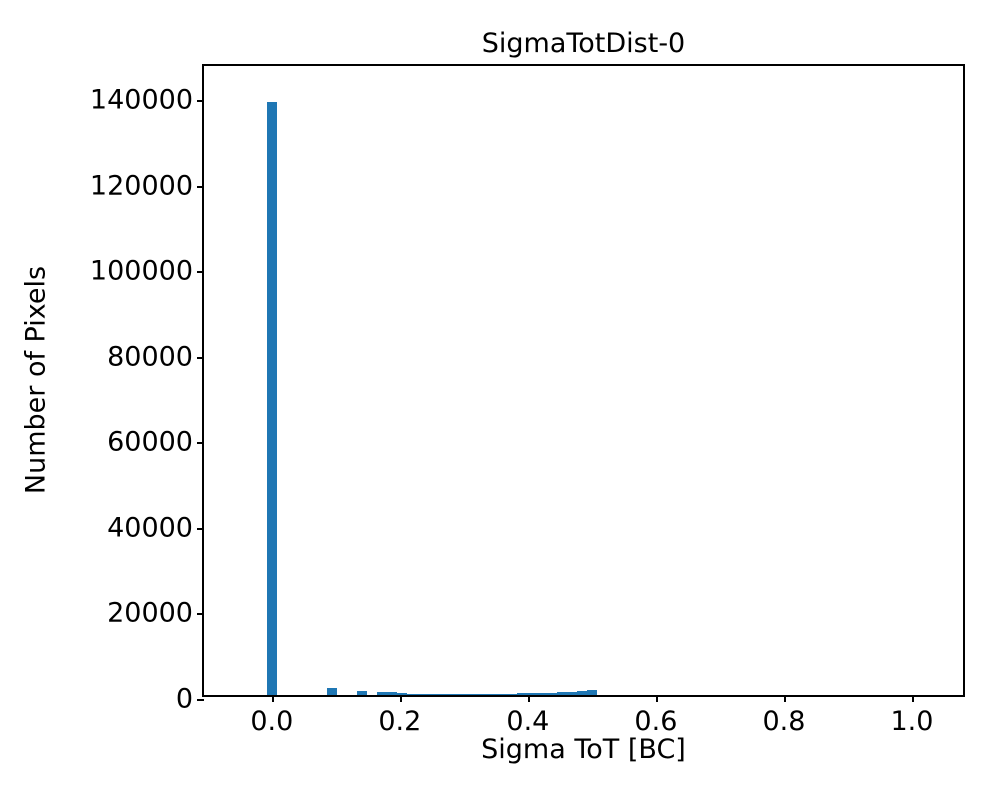 The width and height of the screenshot is (1000, 800). I want to click on y-axis-label: Number of Pixels, so click(36, 380).